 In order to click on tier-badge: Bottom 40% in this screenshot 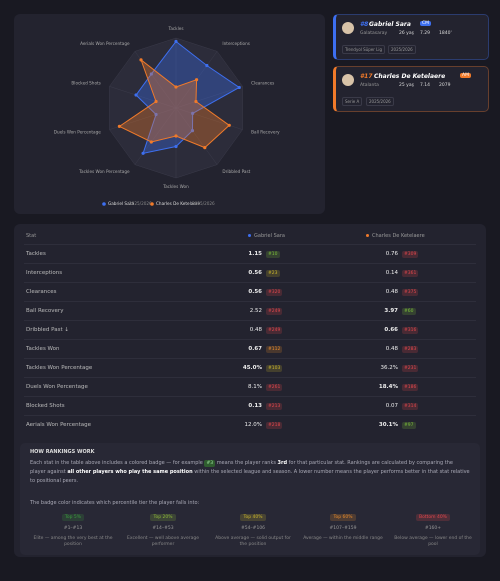, I will do `click(433, 517)`.